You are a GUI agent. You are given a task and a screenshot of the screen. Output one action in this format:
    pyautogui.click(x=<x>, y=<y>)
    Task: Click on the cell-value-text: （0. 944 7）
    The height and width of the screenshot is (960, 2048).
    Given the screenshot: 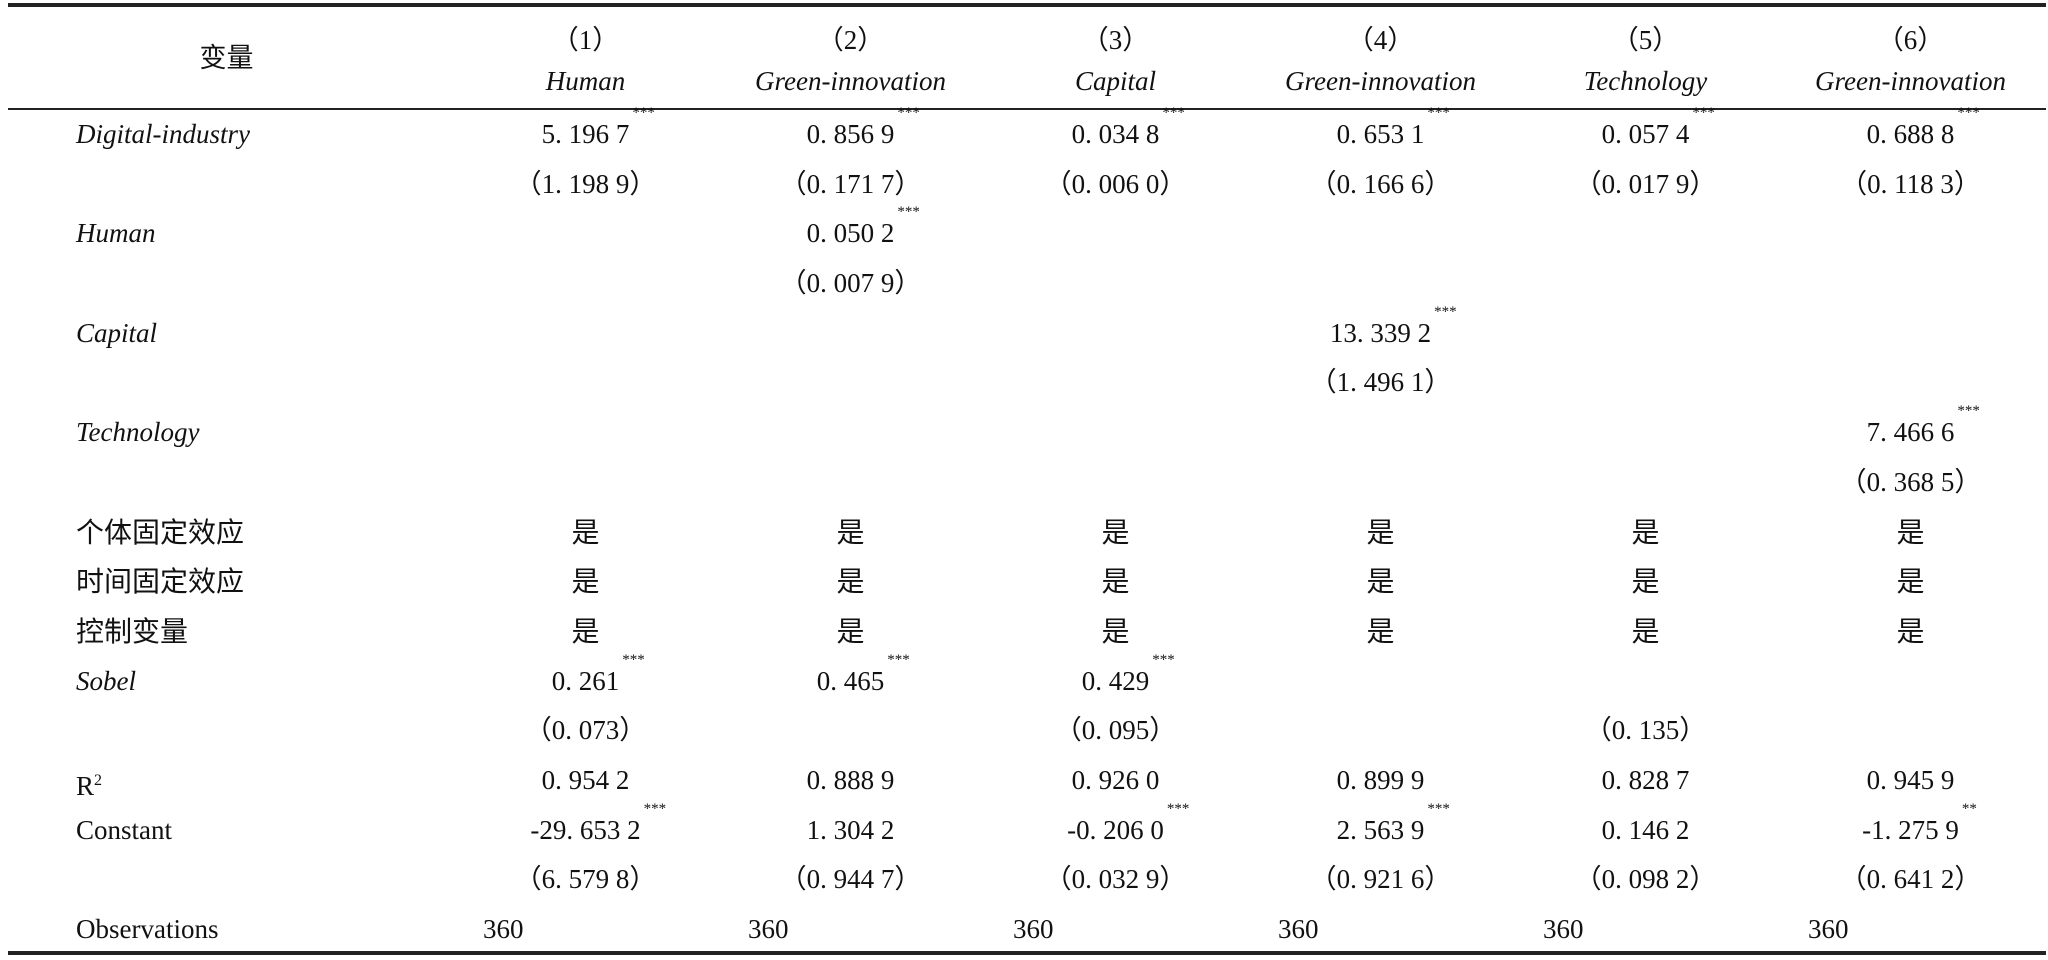 What is the action you would take?
    pyautogui.click(x=850, y=879)
    